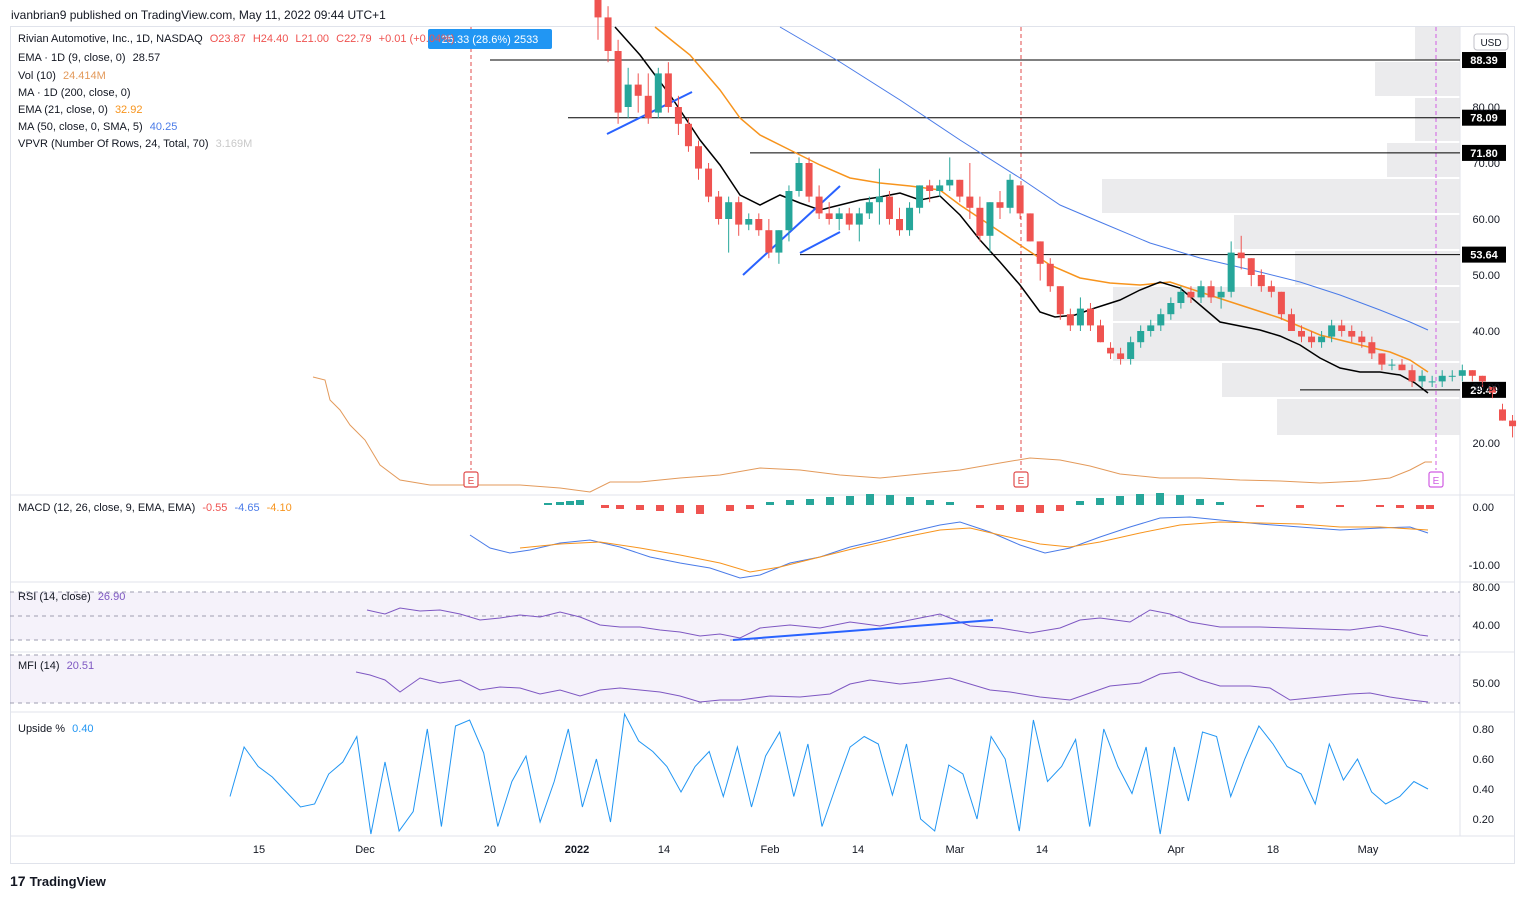 This screenshot has height=899, width=1526. I want to click on legend-ma50-value: 40.25, so click(163, 127).